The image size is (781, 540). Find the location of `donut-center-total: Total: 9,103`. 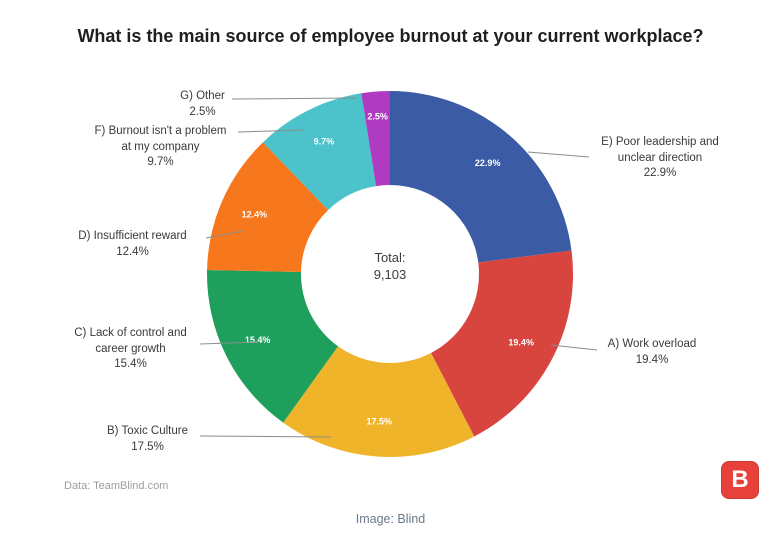

donut-center-total: Total: 9,103 is located at coordinates (390, 266).